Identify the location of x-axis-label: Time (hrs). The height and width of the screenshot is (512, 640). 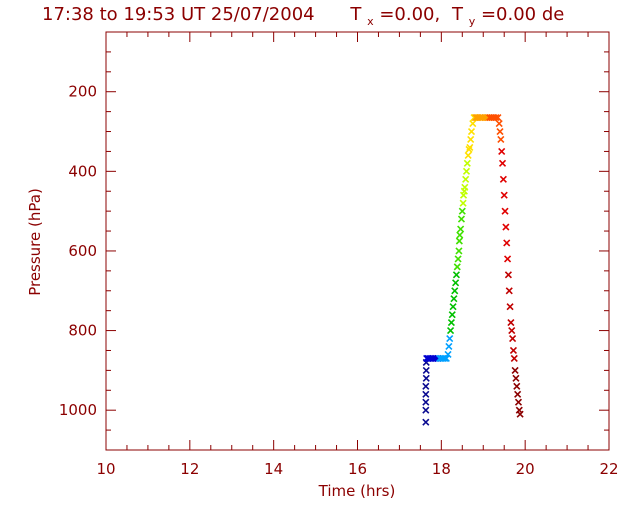
(357, 491).